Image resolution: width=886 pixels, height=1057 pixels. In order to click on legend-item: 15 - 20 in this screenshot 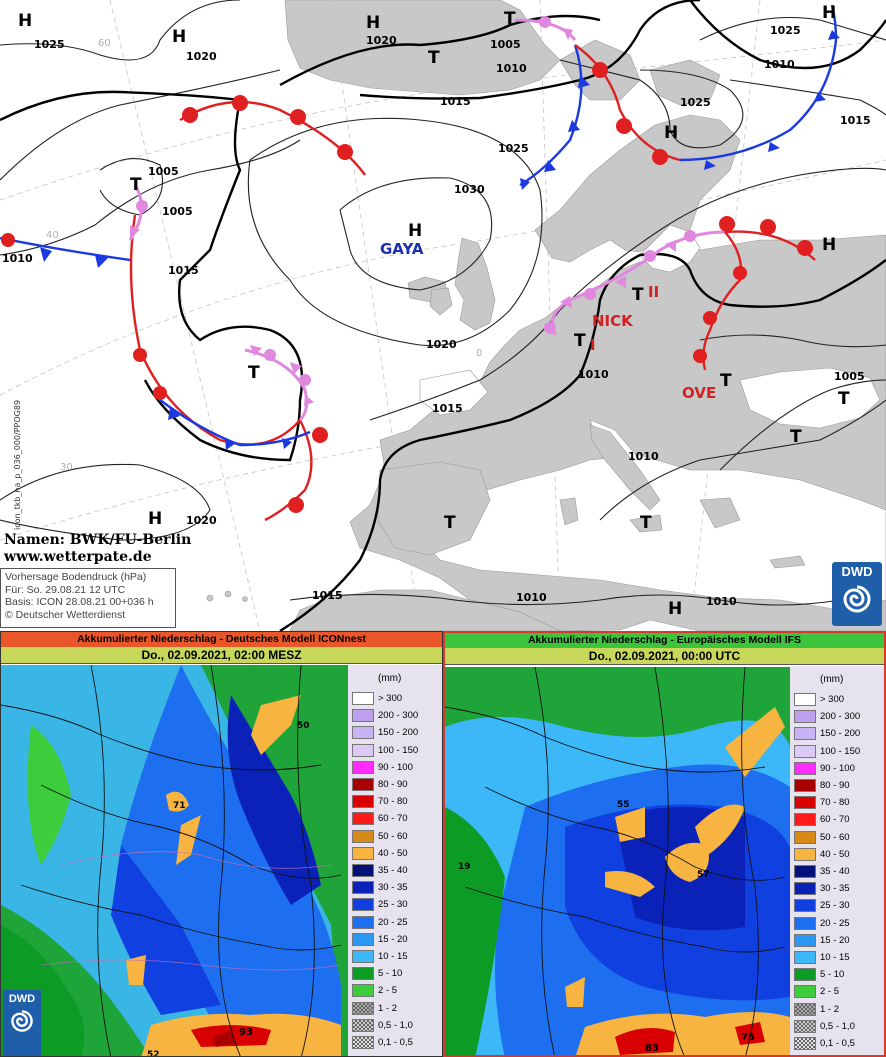, I will do `click(839, 941)`.